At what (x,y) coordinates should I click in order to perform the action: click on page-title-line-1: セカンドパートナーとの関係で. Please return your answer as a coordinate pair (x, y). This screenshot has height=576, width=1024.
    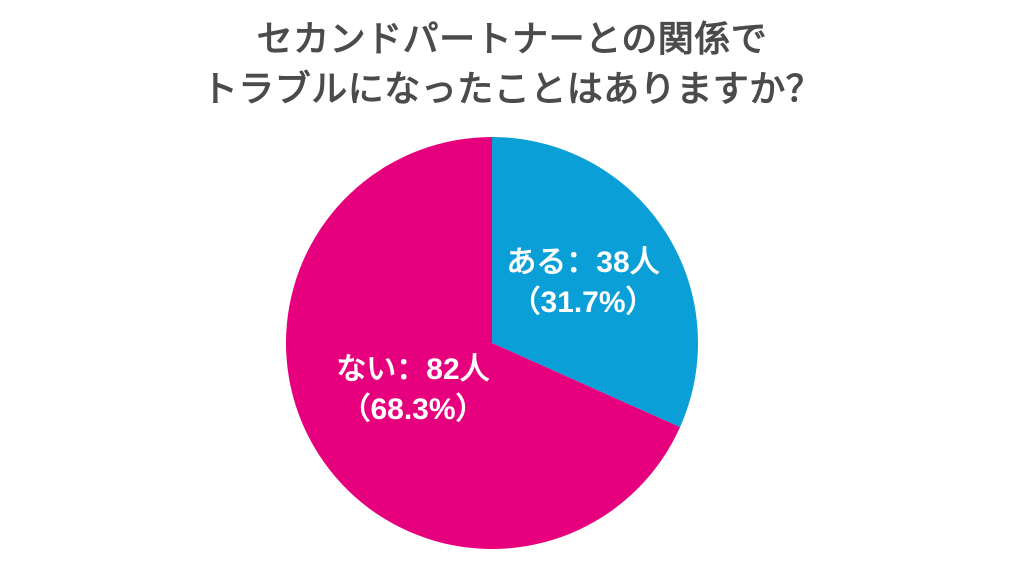
    Looking at the image, I should click on (512, 38).